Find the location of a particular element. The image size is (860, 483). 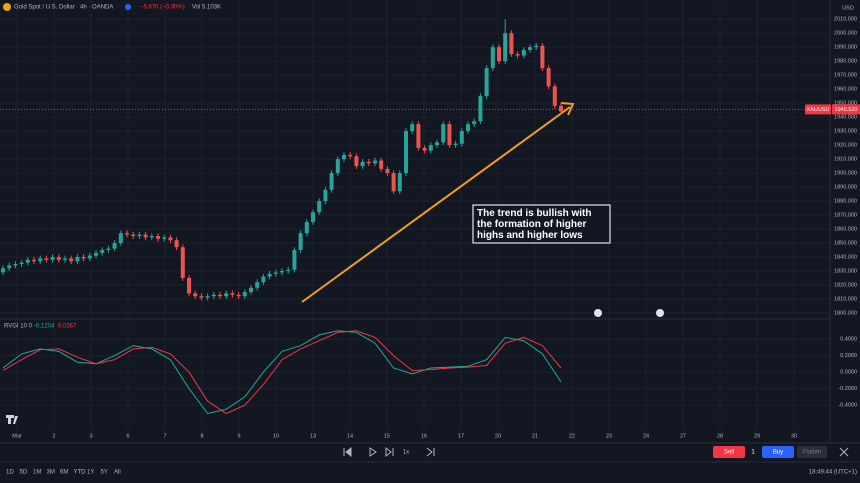

sell-label: Sell is located at coordinates (729, 453).